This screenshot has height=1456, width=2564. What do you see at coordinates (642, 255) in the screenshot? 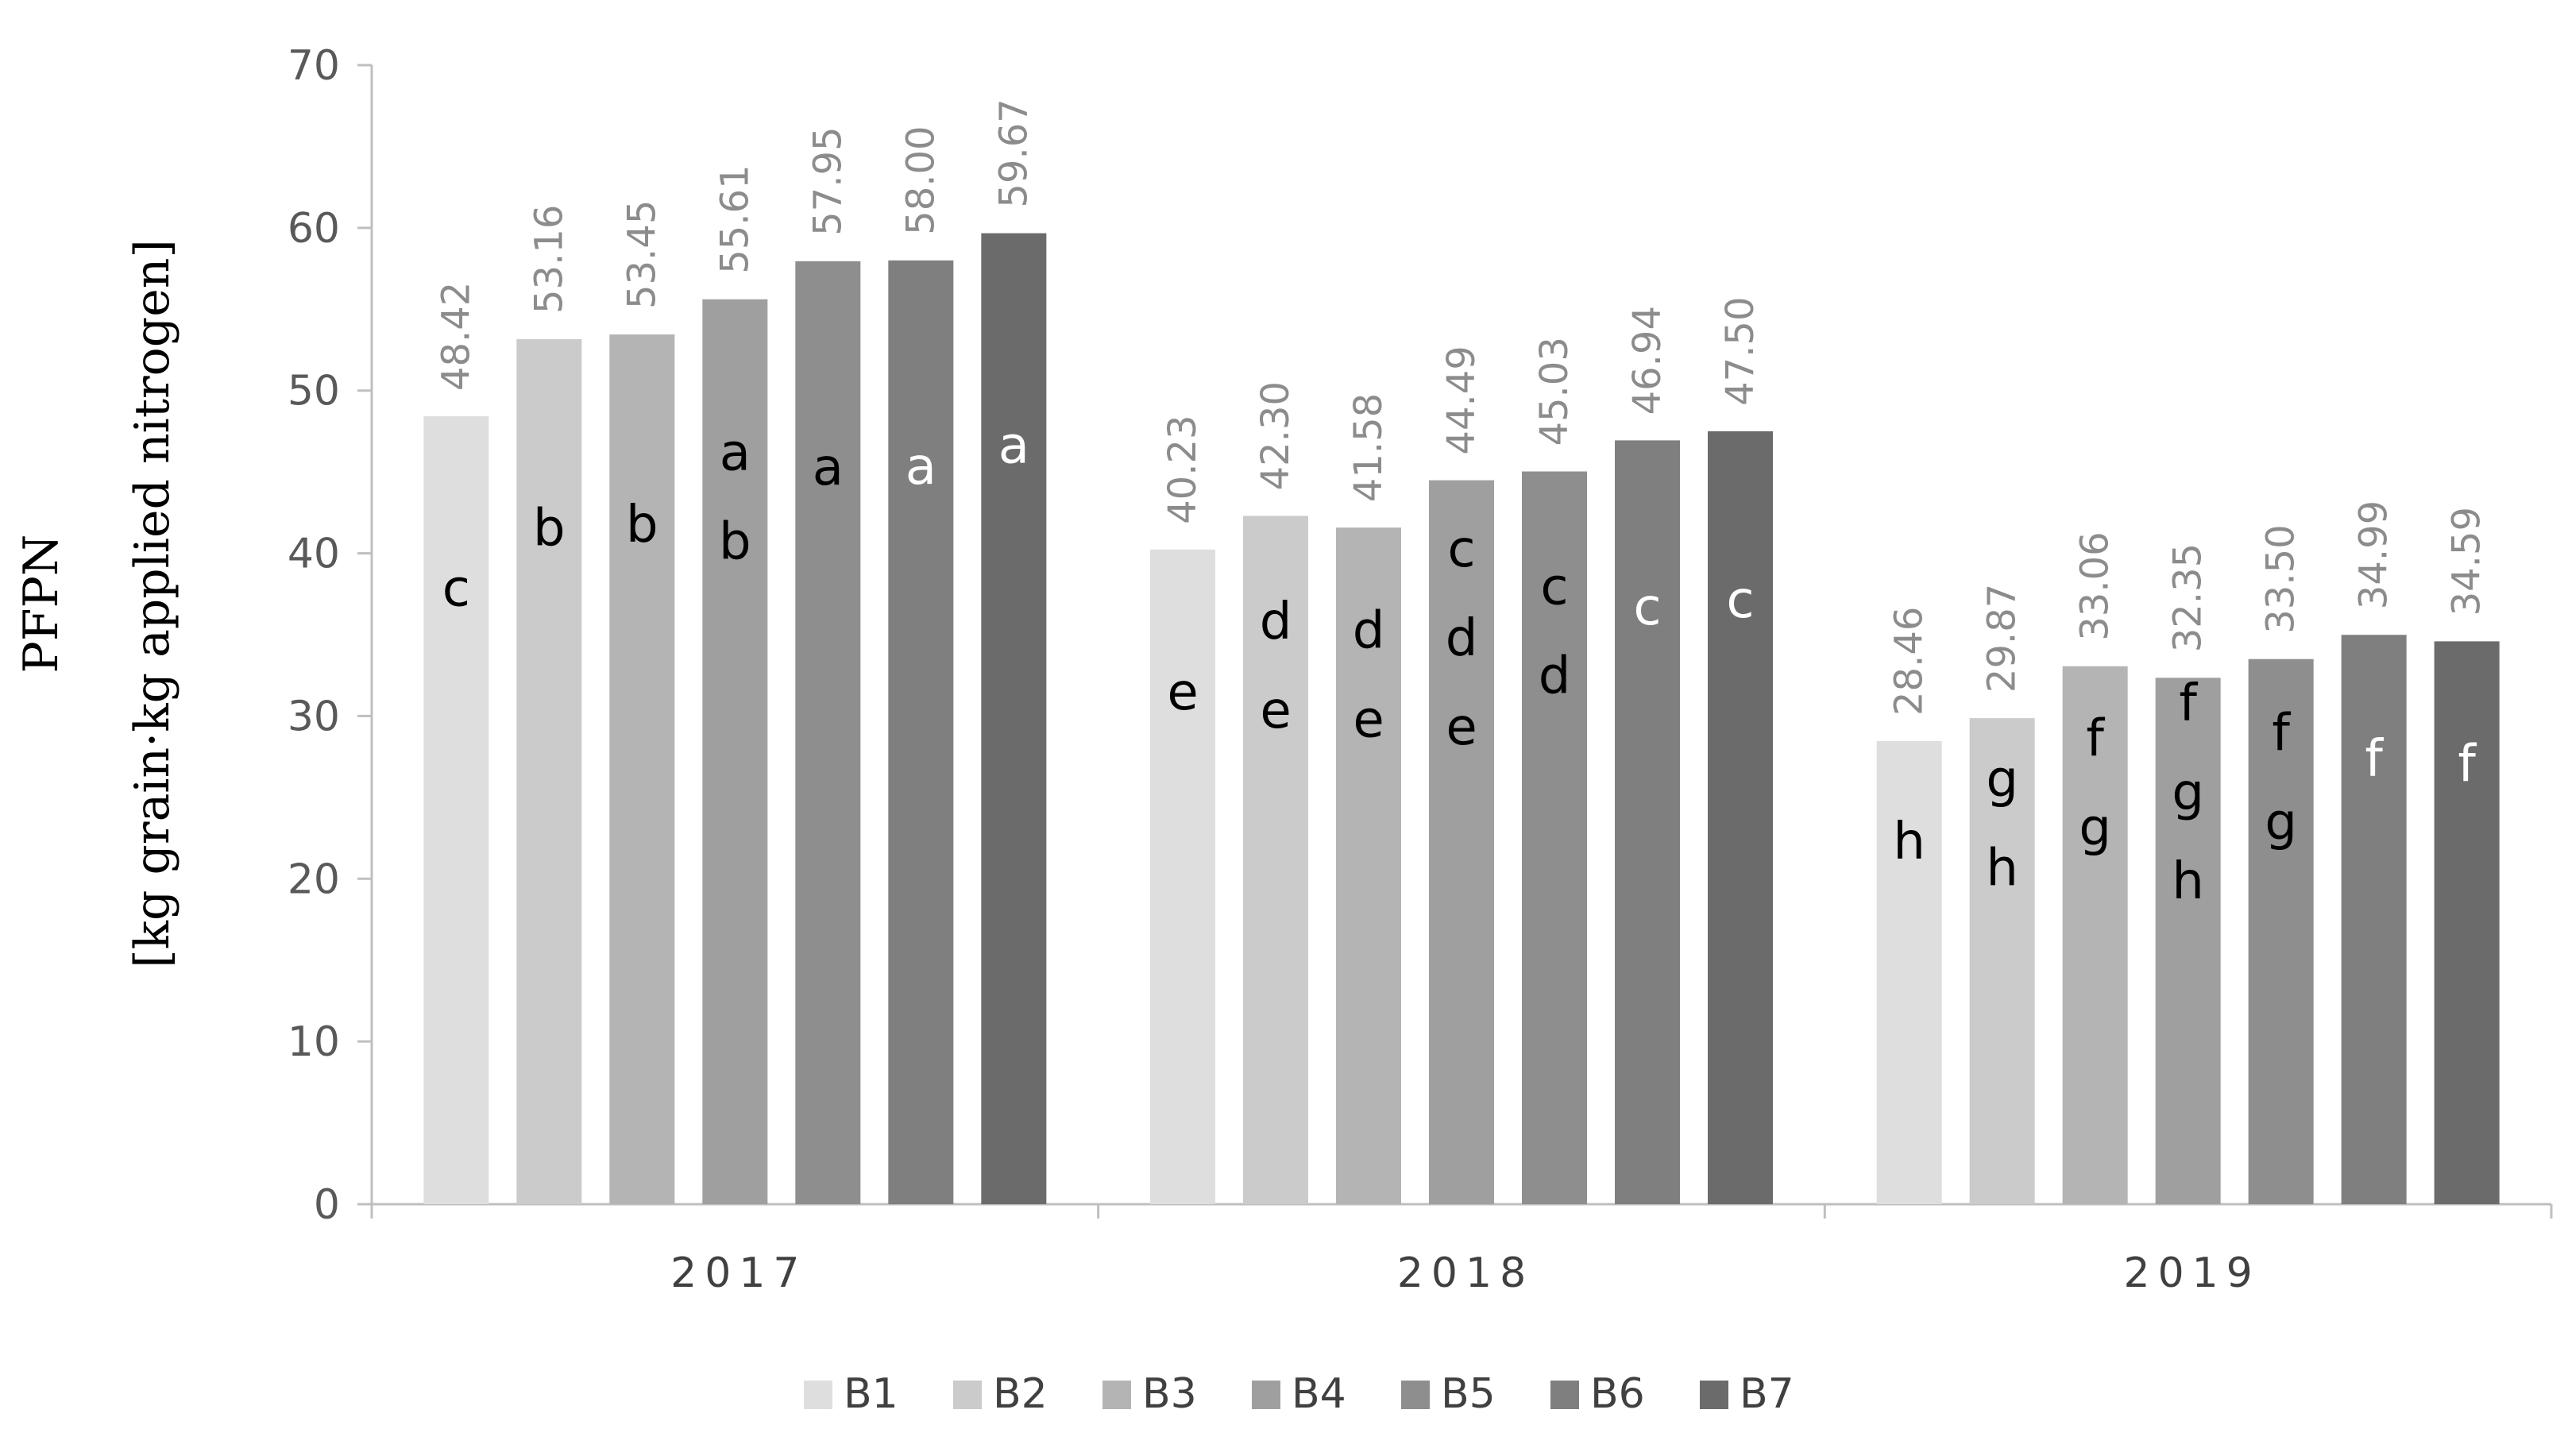
I see `value-label: 53.45` at bounding box center [642, 255].